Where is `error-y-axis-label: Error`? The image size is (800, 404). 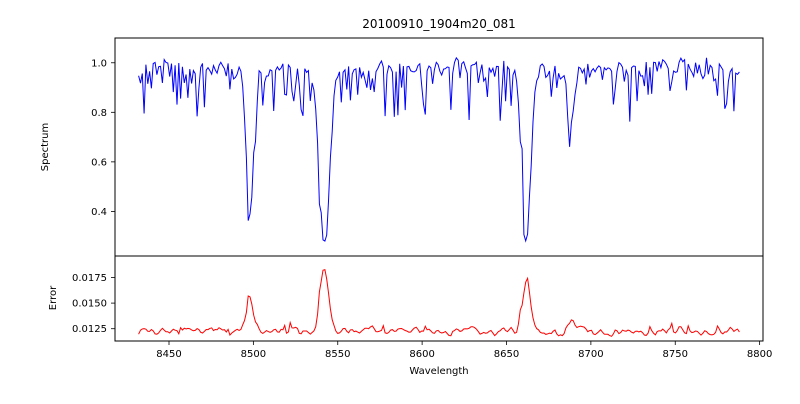 error-y-axis-label: Error is located at coordinates (53, 297).